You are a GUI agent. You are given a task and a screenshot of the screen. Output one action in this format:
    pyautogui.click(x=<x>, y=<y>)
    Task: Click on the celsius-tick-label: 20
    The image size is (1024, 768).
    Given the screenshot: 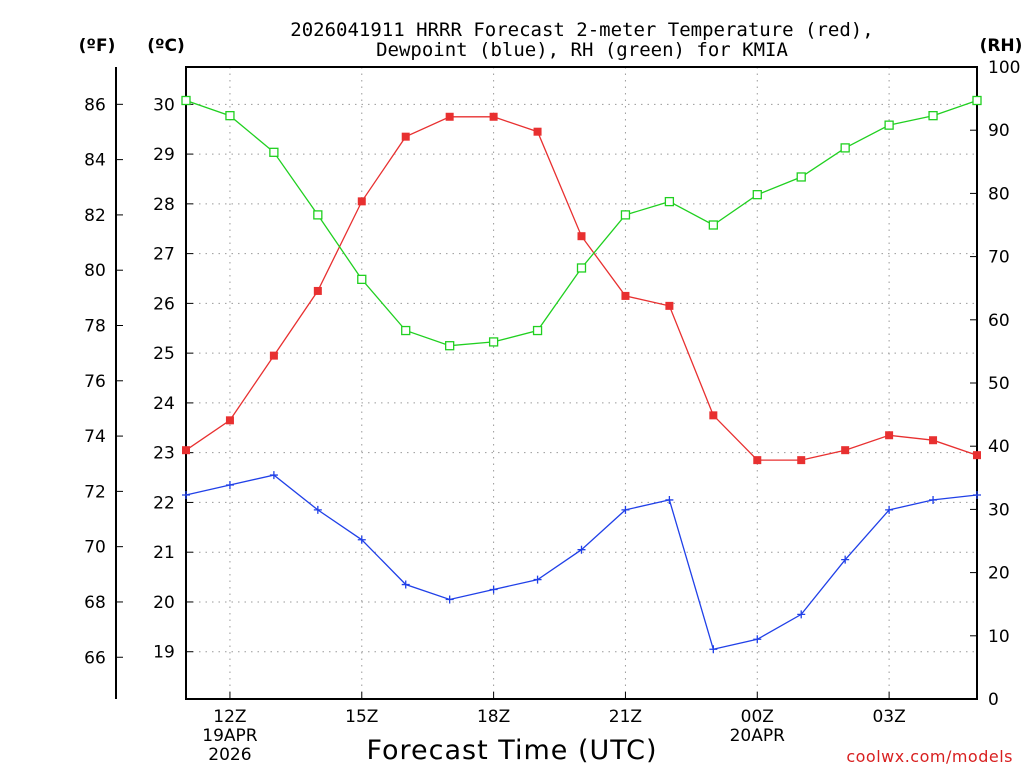 What is the action you would take?
    pyautogui.click(x=164, y=603)
    